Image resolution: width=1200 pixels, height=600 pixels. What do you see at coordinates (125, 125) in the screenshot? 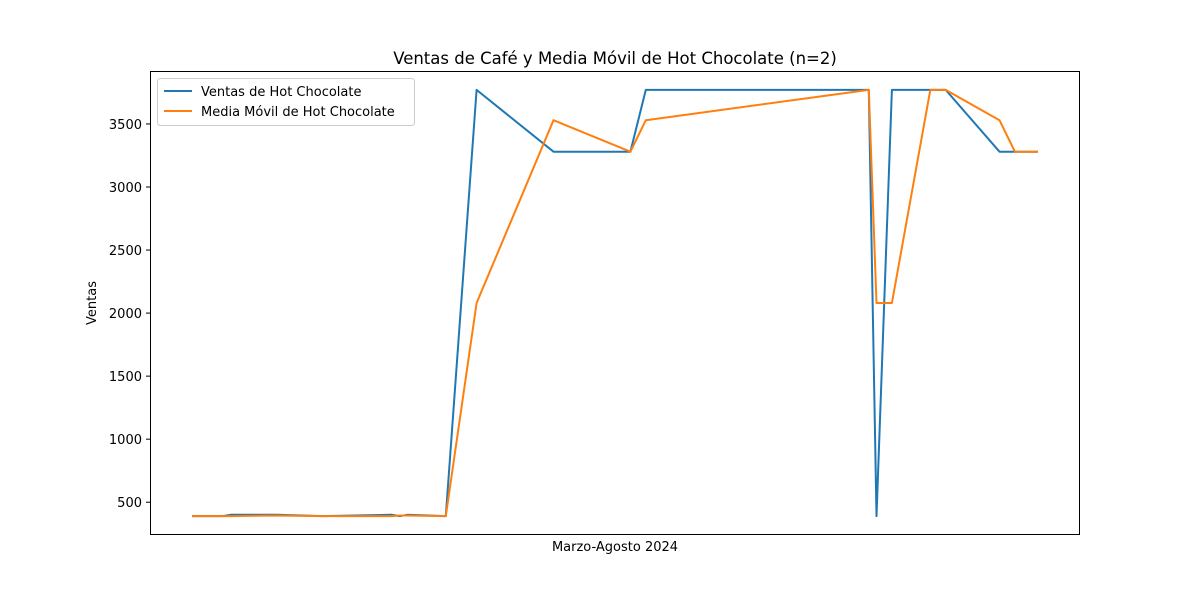
I see `y-tick-label: 3500` at bounding box center [125, 125].